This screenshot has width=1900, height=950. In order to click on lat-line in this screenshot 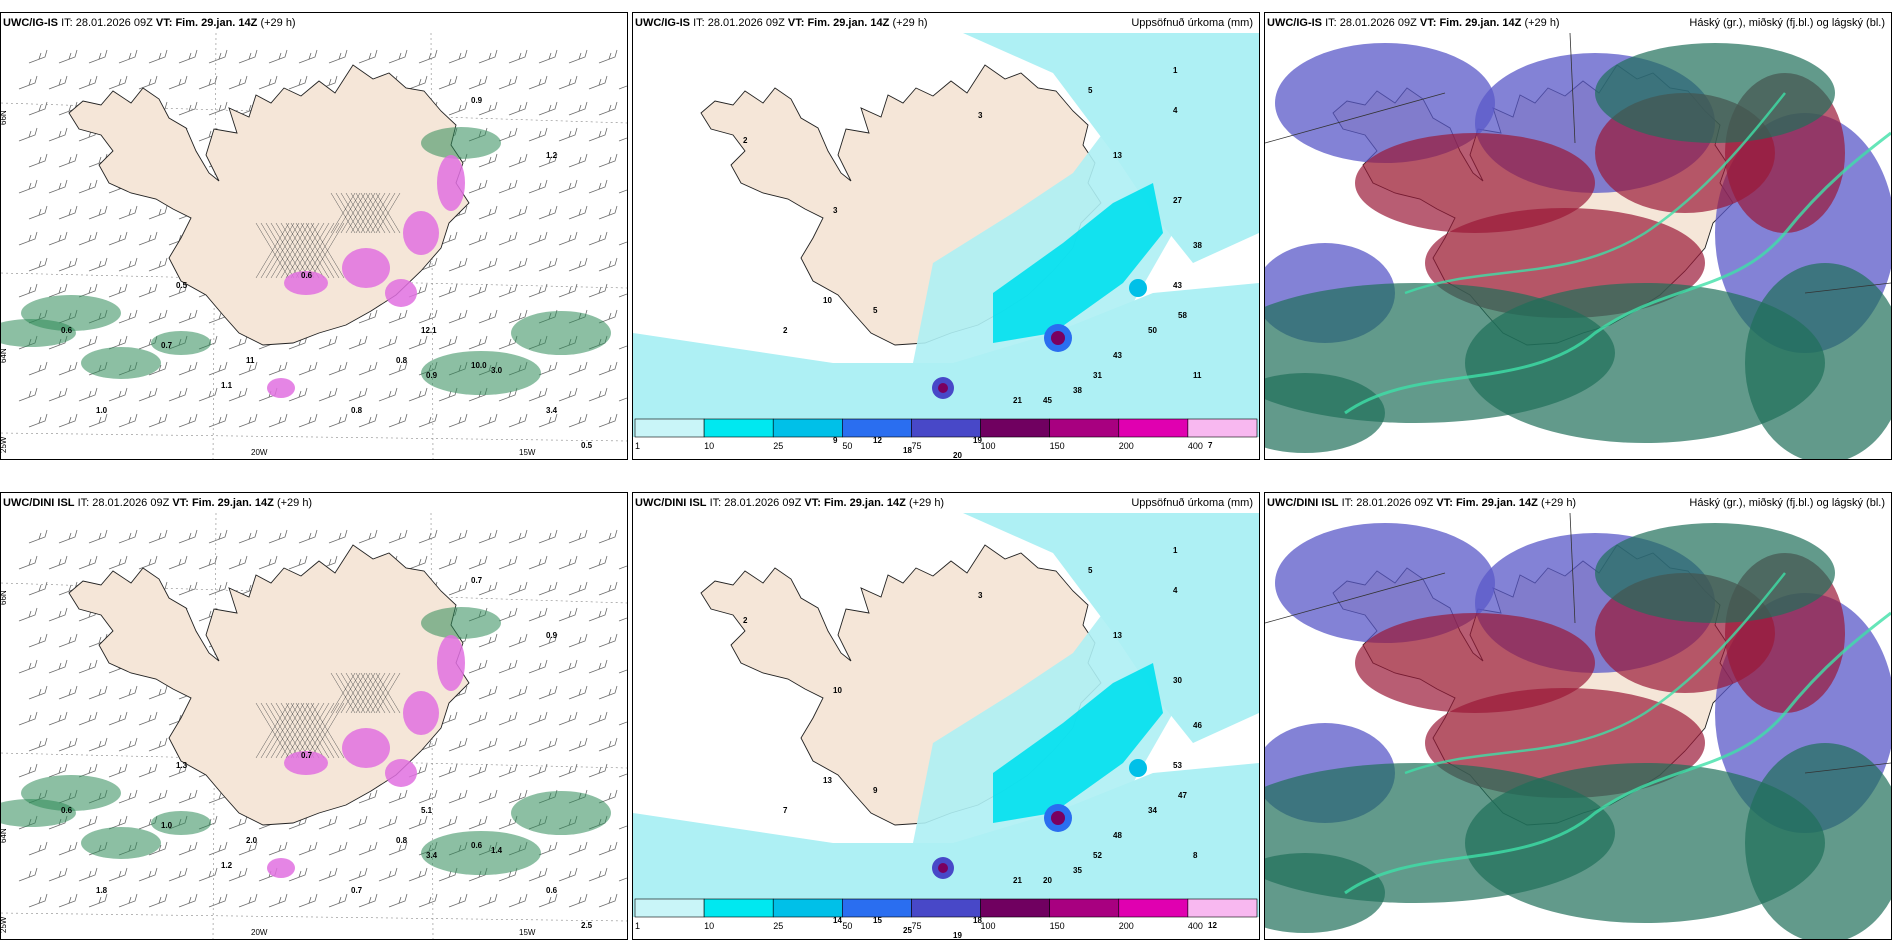, I will do `click(314, 113)`.